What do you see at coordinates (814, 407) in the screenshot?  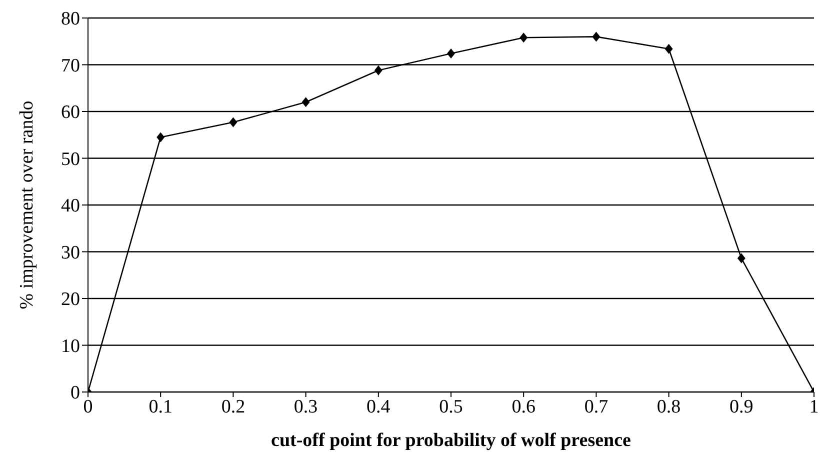 I see `x-tick-label: 1` at bounding box center [814, 407].